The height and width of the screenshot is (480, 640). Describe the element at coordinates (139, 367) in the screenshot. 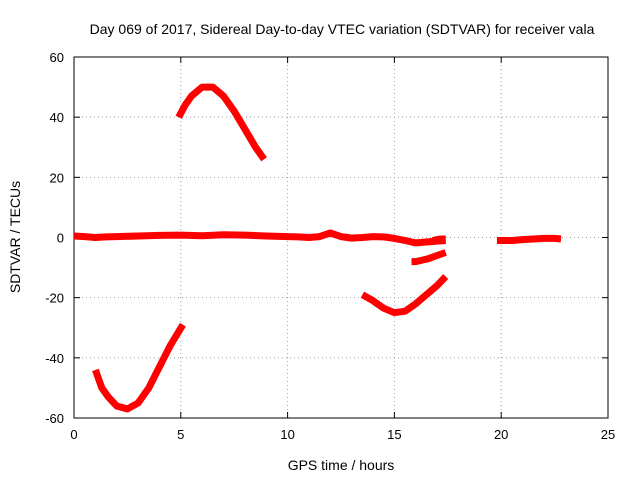

I see `series-line-arc-low-trough` at that location.